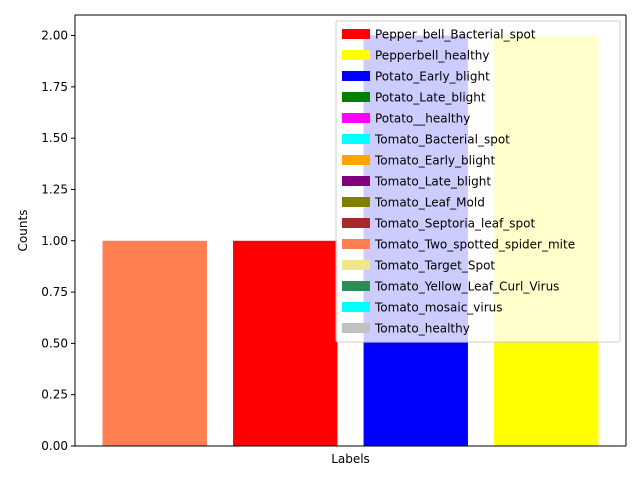 Image resolution: width=640 pixels, height=484 pixels. Describe the element at coordinates (442, 140) in the screenshot. I see `legend-label: Tomato_Bacterial_spot` at that location.